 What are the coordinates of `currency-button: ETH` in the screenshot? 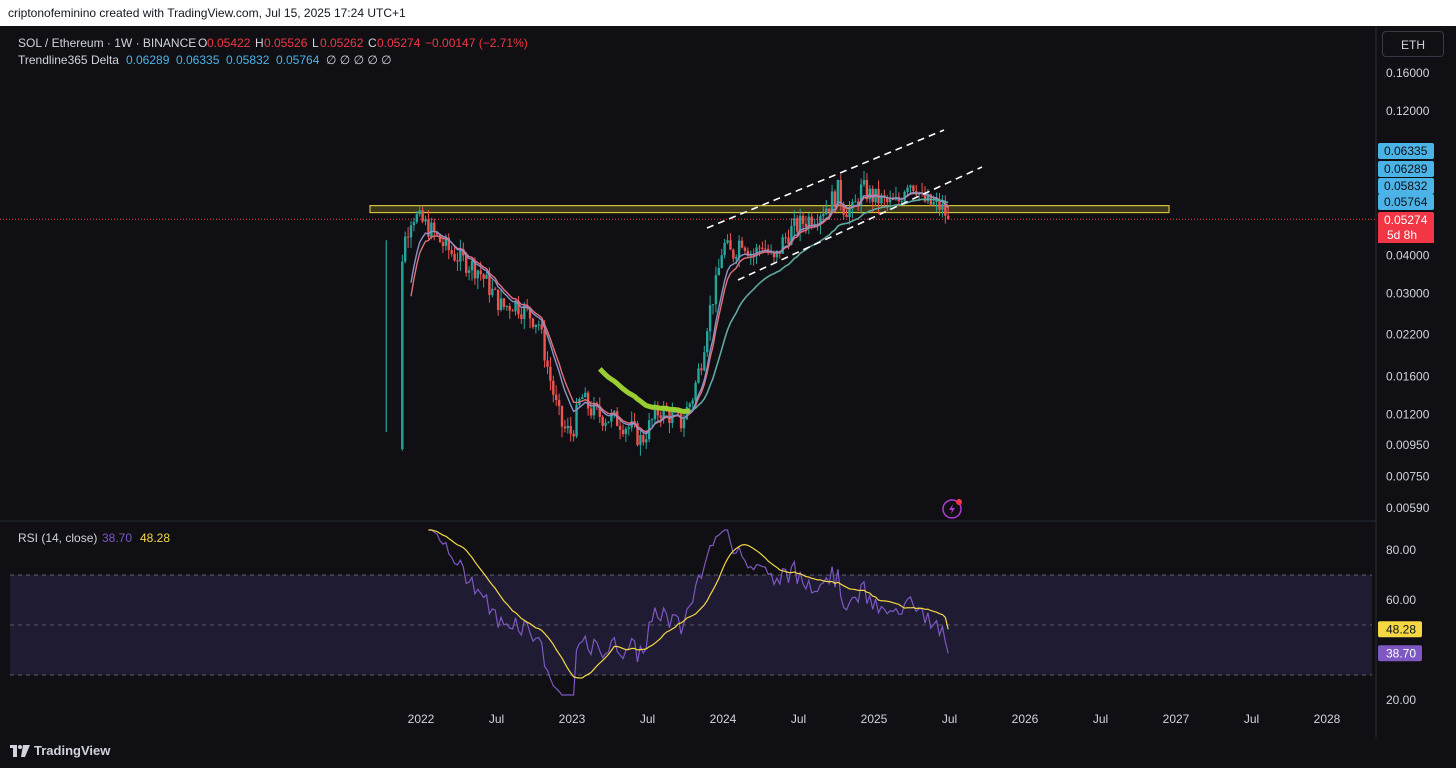 It's located at (1413, 44).